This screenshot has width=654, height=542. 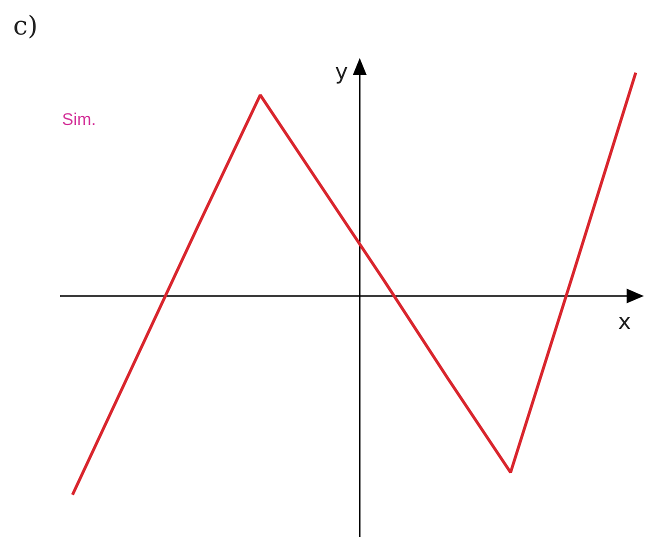 I want to click on chart-title: c), so click(x=25, y=26).